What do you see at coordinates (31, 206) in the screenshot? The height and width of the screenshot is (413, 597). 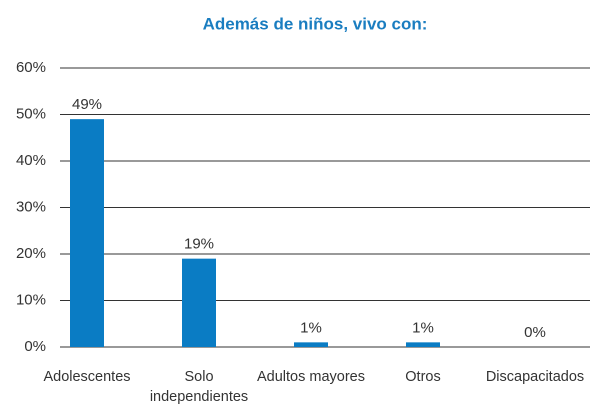 I see `y-tick-label: 30%` at bounding box center [31, 206].